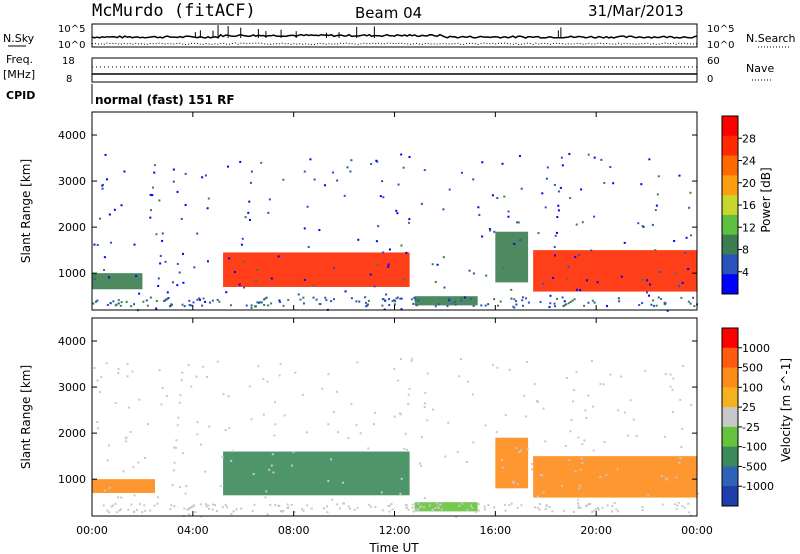 This screenshot has width=800, height=554. Describe the element at coordinates (766, 199) in the screenshot. I see `power-colorbar-label: Power [dB]` at that location.